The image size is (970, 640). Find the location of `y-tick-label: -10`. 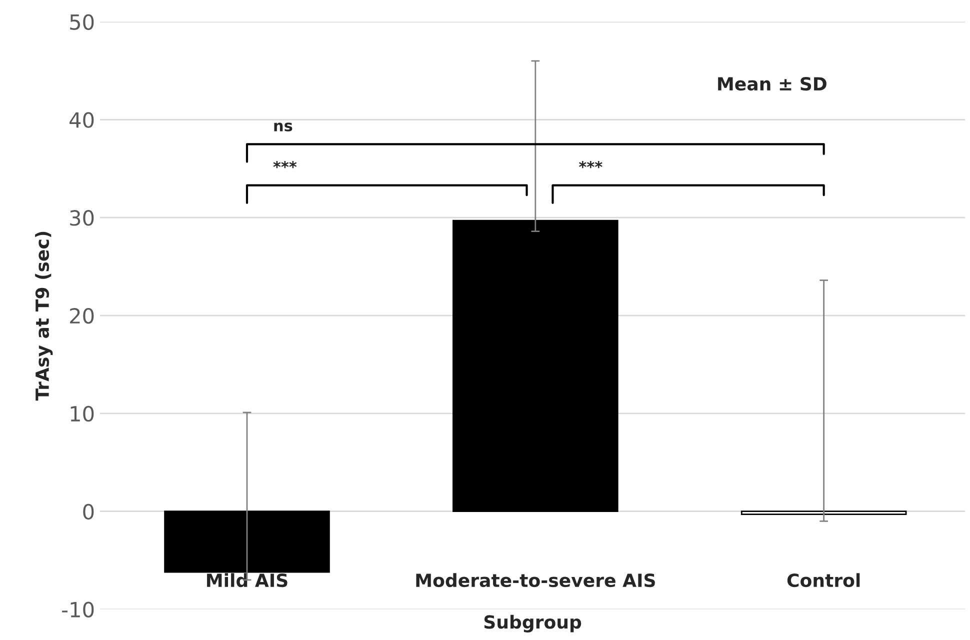

y-tick-label: -10 is located at coordinates (78, 610).